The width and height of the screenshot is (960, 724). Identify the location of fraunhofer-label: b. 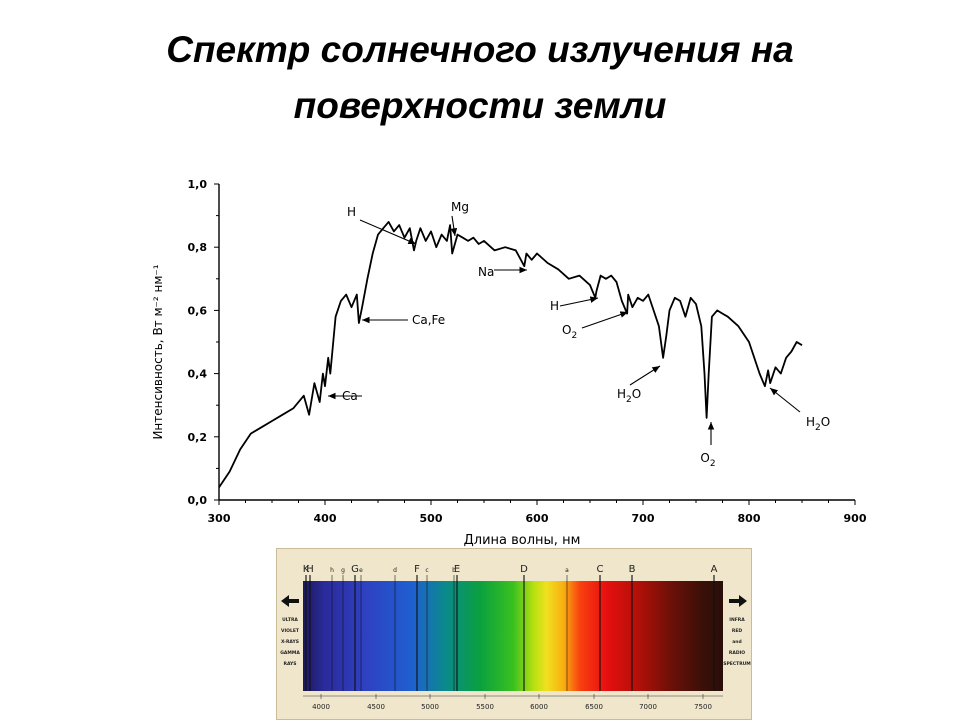
(454, 570).